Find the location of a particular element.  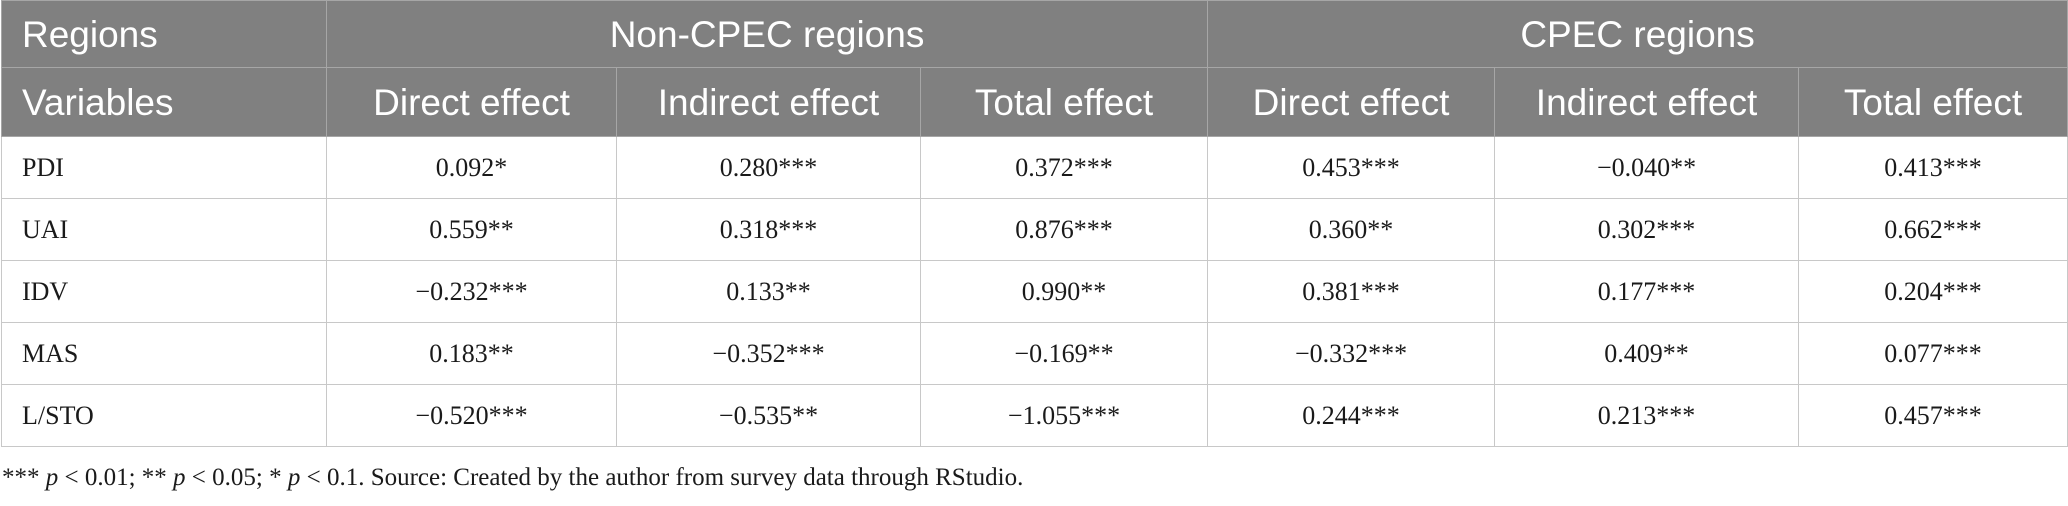

cell-value: −0.232*** is located at coordinates (471, 291).